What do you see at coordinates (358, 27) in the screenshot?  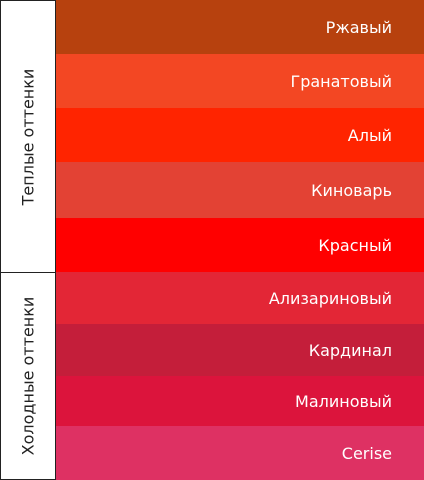 I see `swatch-name: Ржавый` at bounding box center [358, 27].